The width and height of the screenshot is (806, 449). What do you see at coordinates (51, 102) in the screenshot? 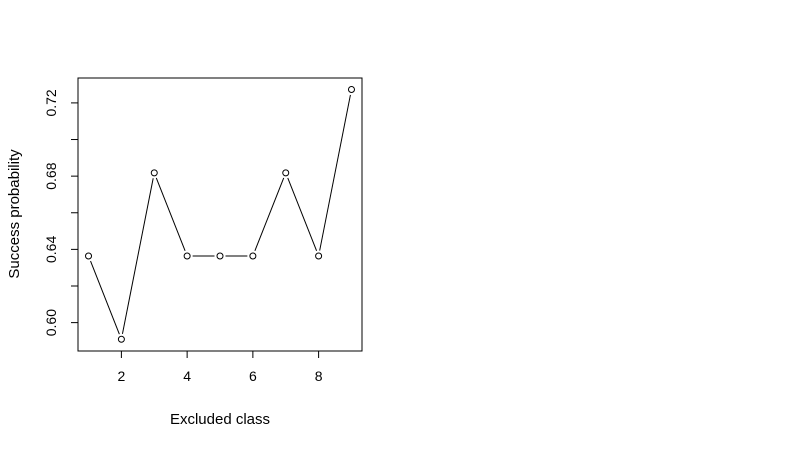
I see `y-tick-label-0.72: 0.72` at bounding box center [51, 102].